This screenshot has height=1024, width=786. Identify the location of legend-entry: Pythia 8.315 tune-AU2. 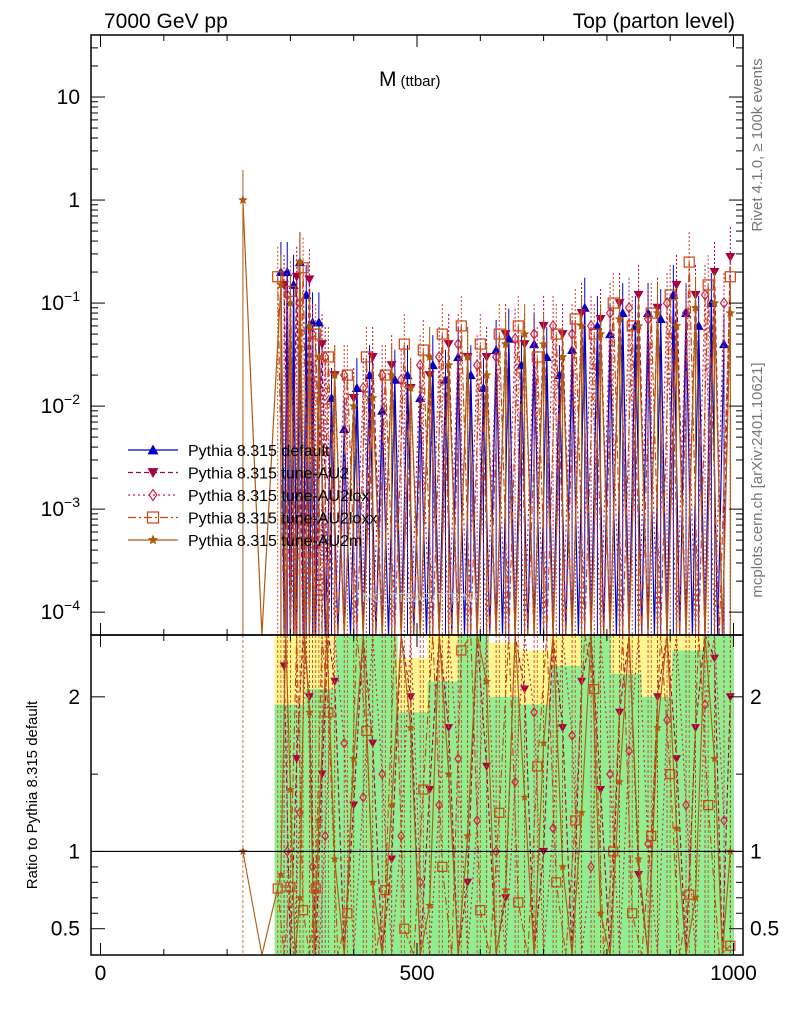
(238, 474).